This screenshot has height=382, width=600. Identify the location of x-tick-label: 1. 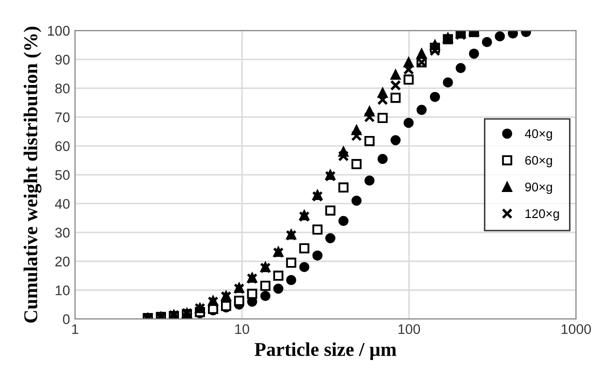
(75, 329).